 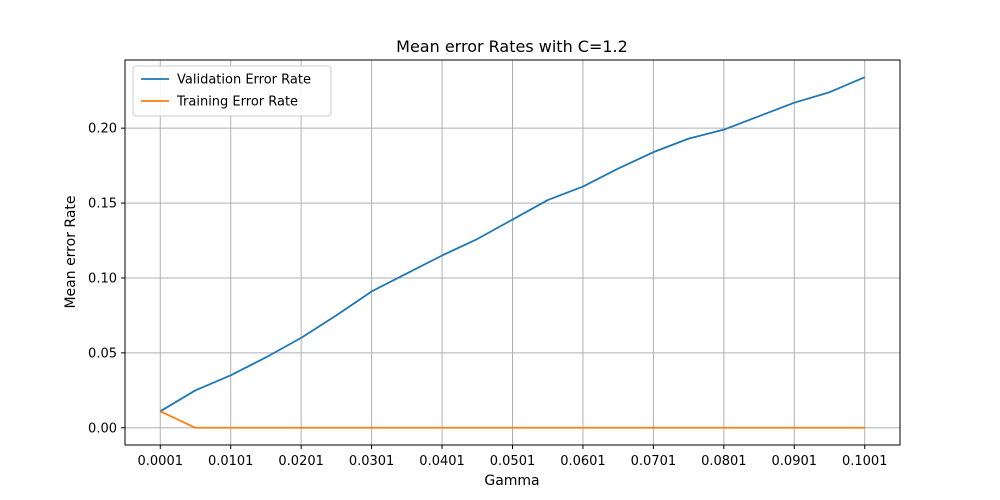 I want to click on x-tick-label: 0.0501, so click(x=513, y=461).